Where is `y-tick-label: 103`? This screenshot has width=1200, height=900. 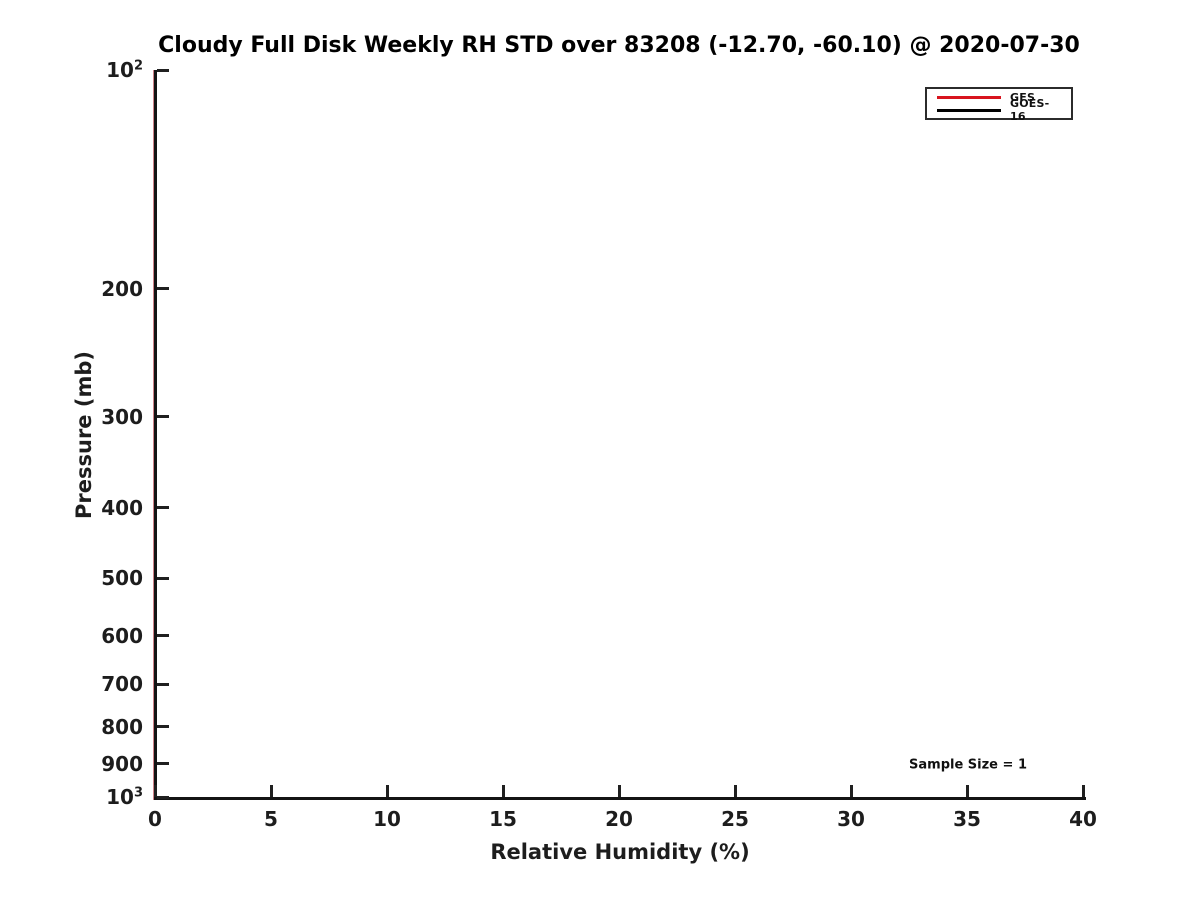
y-tick-label: 103 is located at coordinates (124, 797).